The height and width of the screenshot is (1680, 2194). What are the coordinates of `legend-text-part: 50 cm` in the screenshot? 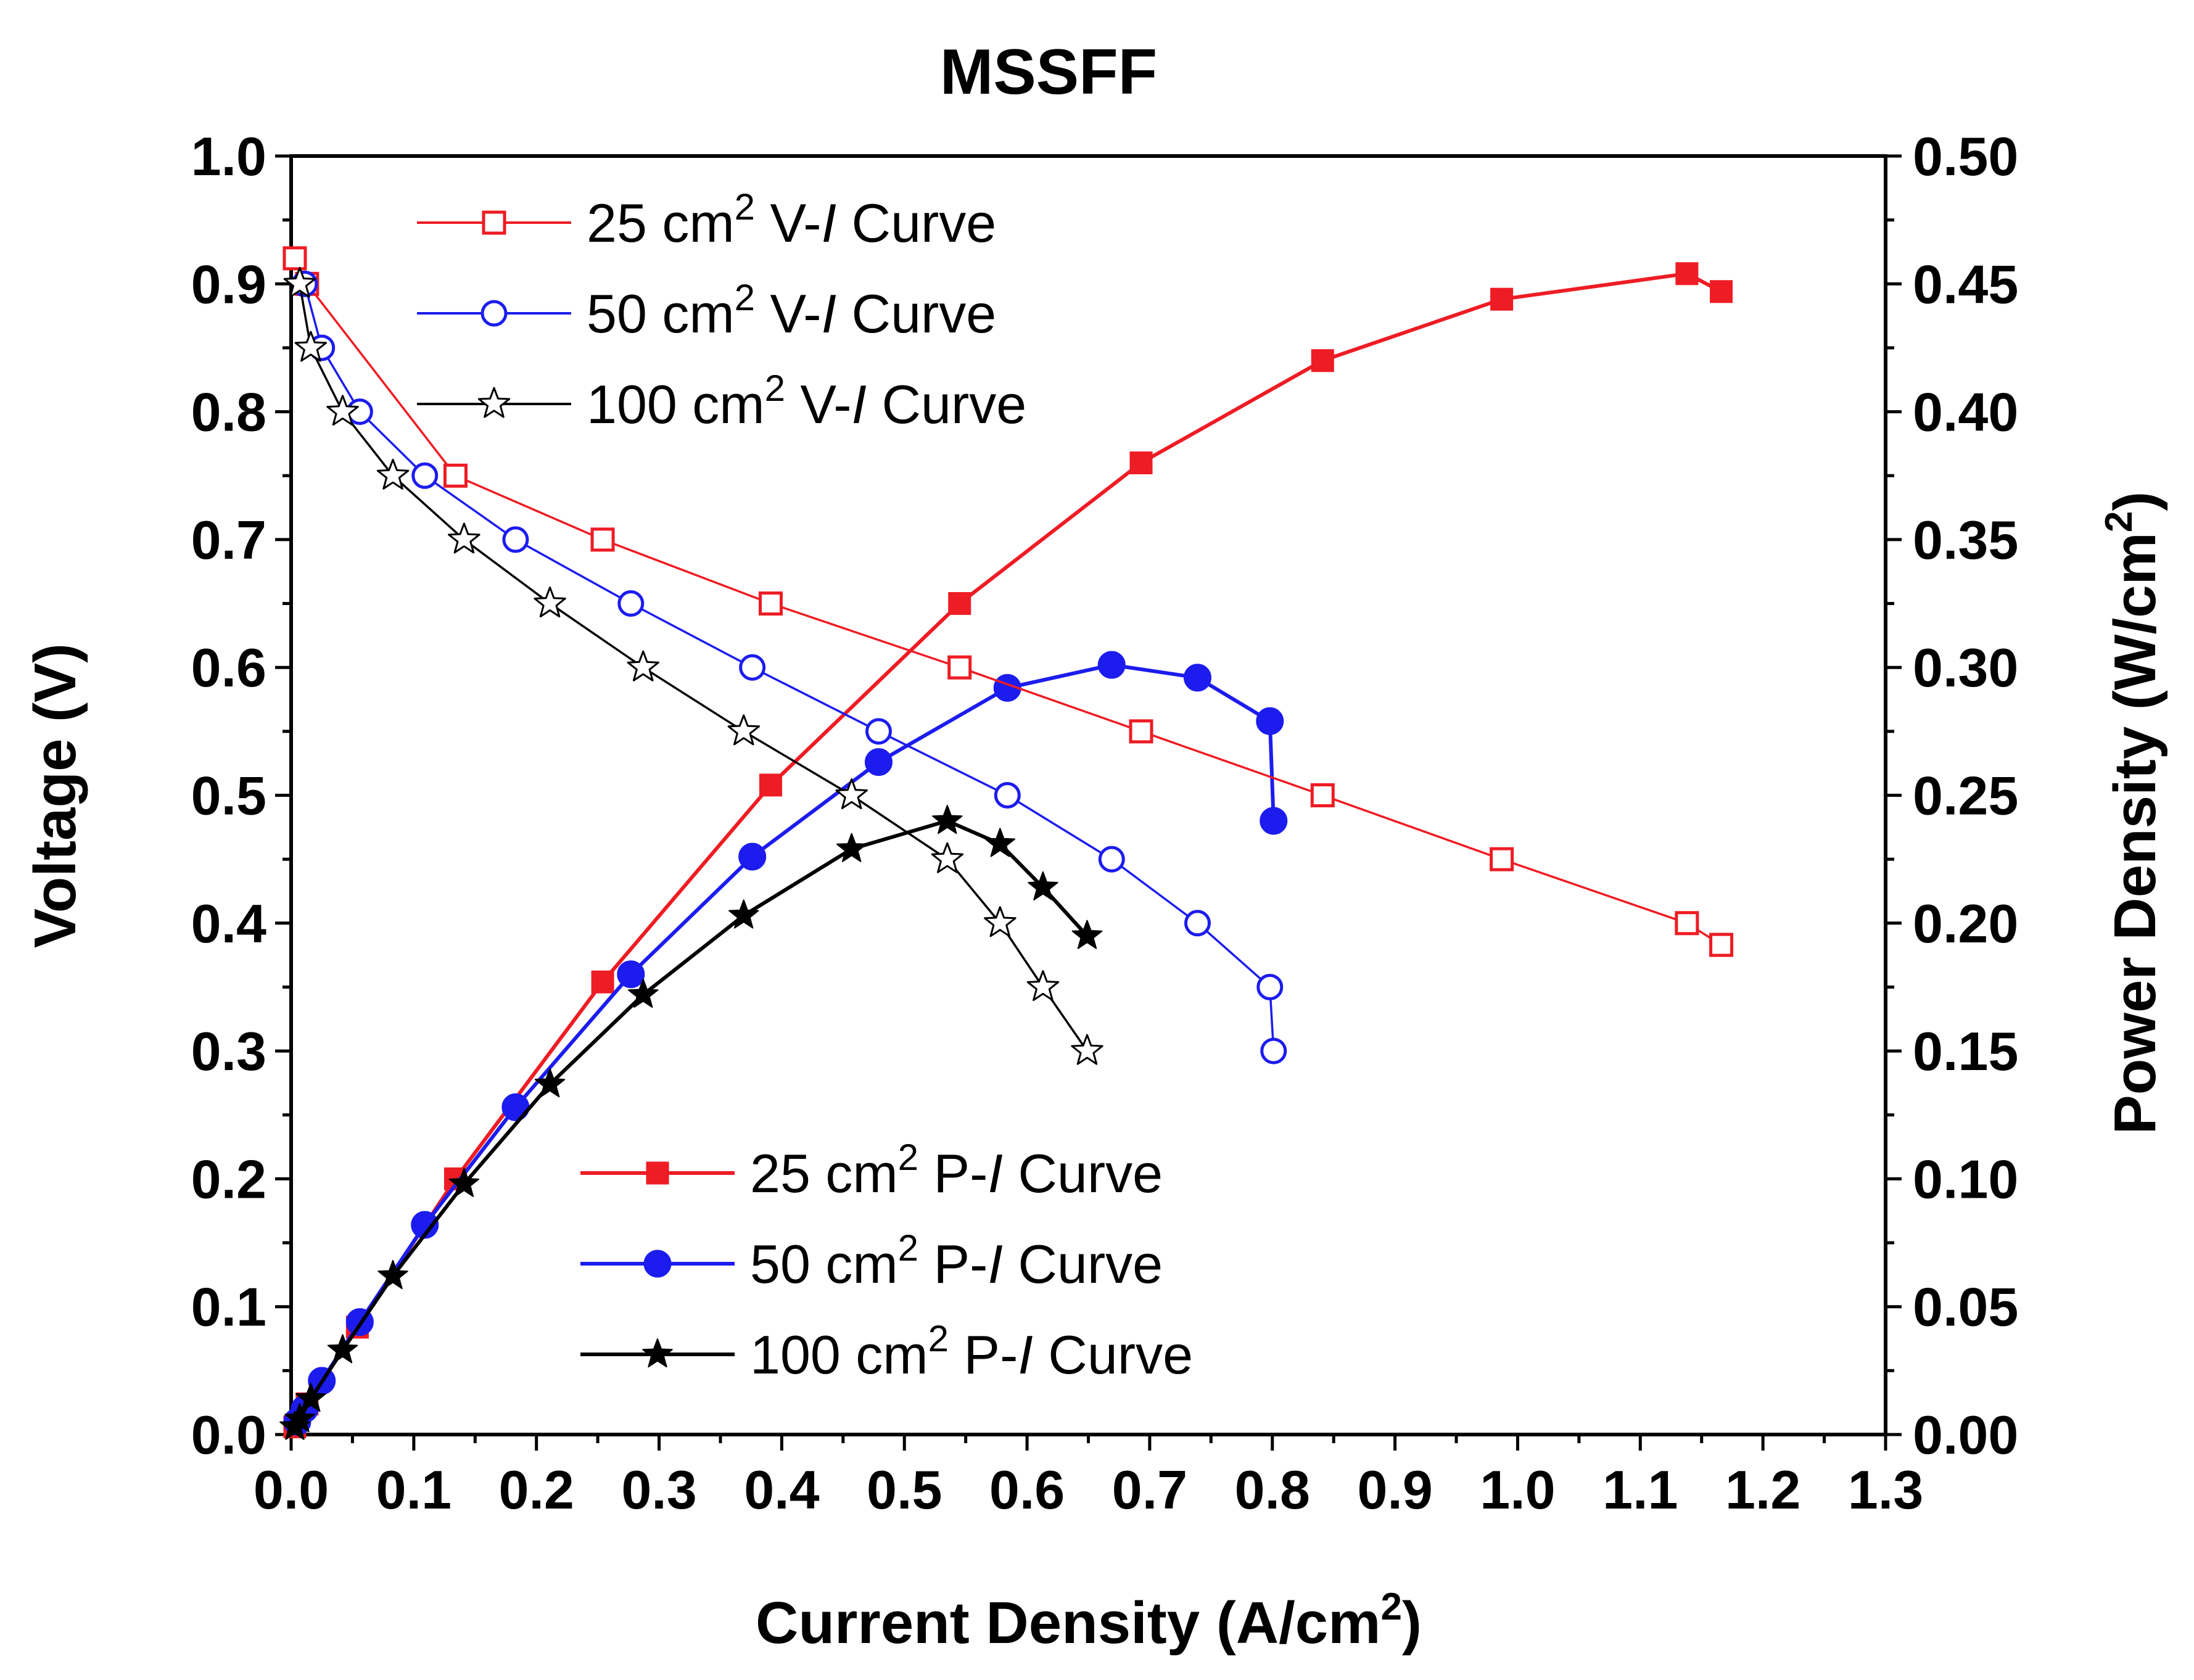 It's located at (824, 1264).